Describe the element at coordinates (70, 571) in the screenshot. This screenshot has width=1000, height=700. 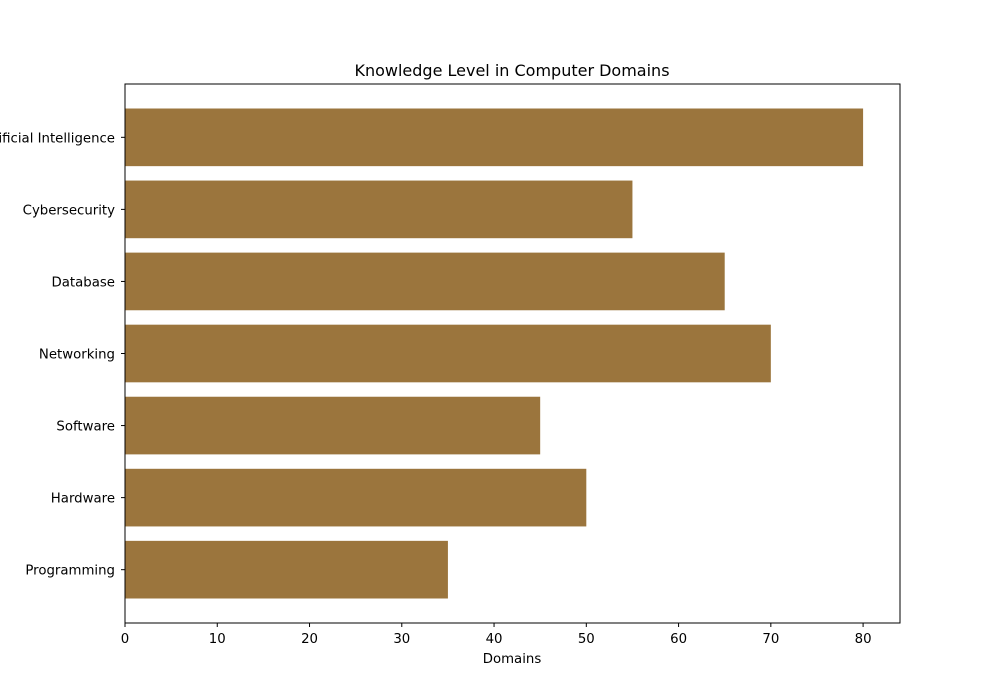
I see `y-tick-label: Programming` at that location.